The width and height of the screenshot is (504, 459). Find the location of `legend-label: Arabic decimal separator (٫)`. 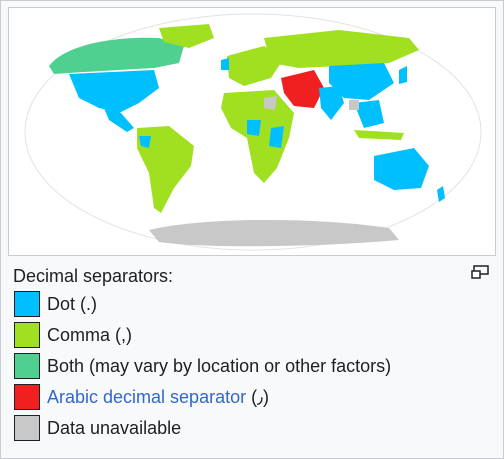

legend-label: Arabic decimal separator (٫) is located at coordinates (158, 397).